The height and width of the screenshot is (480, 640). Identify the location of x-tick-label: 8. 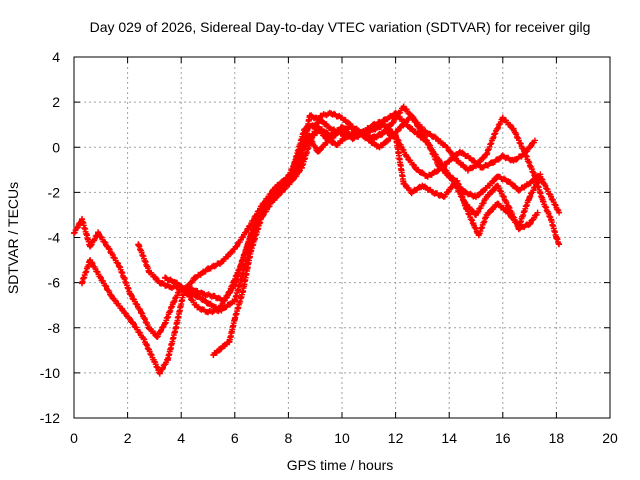
(289, 438).